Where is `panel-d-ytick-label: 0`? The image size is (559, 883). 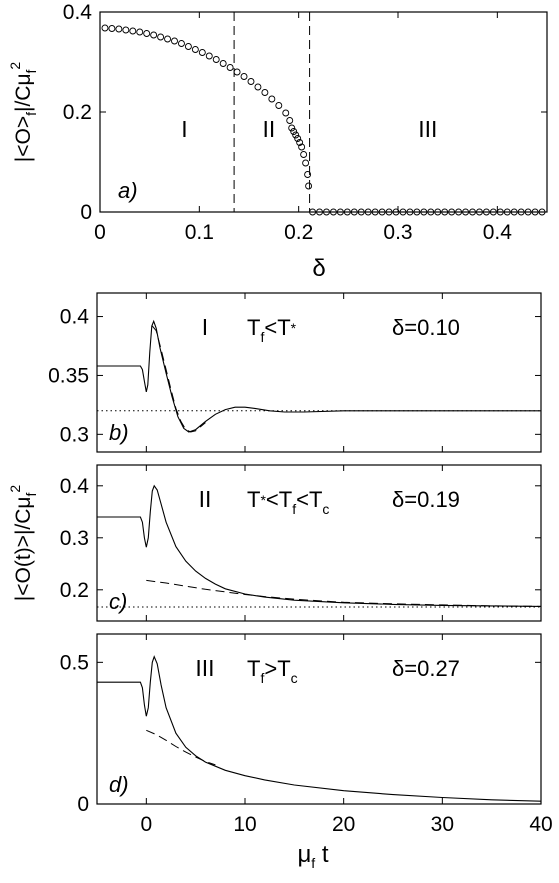 panel-d-ytick-label: 0 is located at coordinates (83, 804).